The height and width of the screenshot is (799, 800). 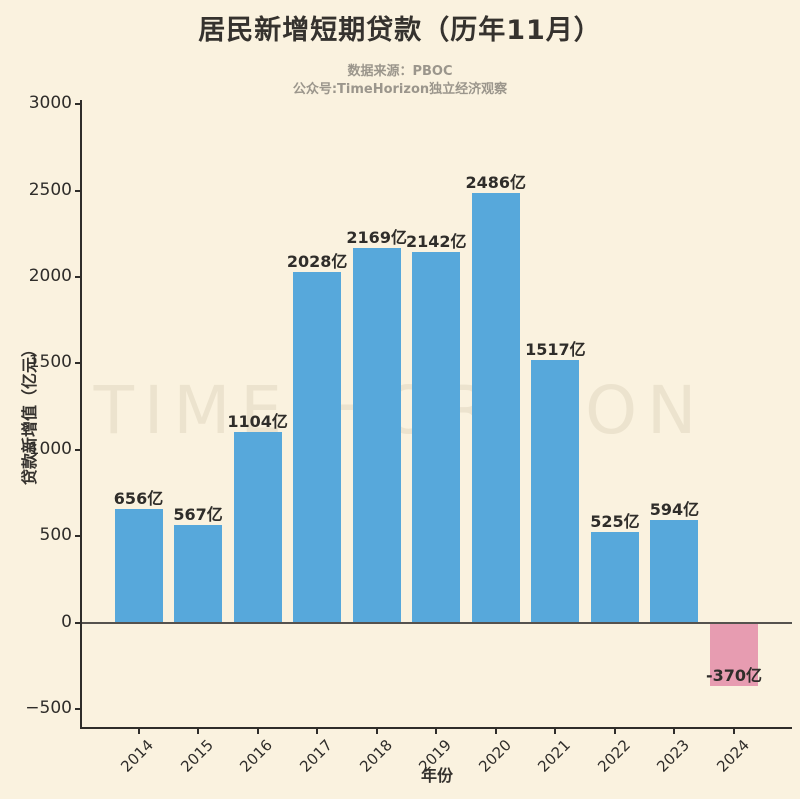 What do you see at coordinates (50, 103) in the screenshot?
I see `y-tick-label: 3000` at bounding box center [50, 103].